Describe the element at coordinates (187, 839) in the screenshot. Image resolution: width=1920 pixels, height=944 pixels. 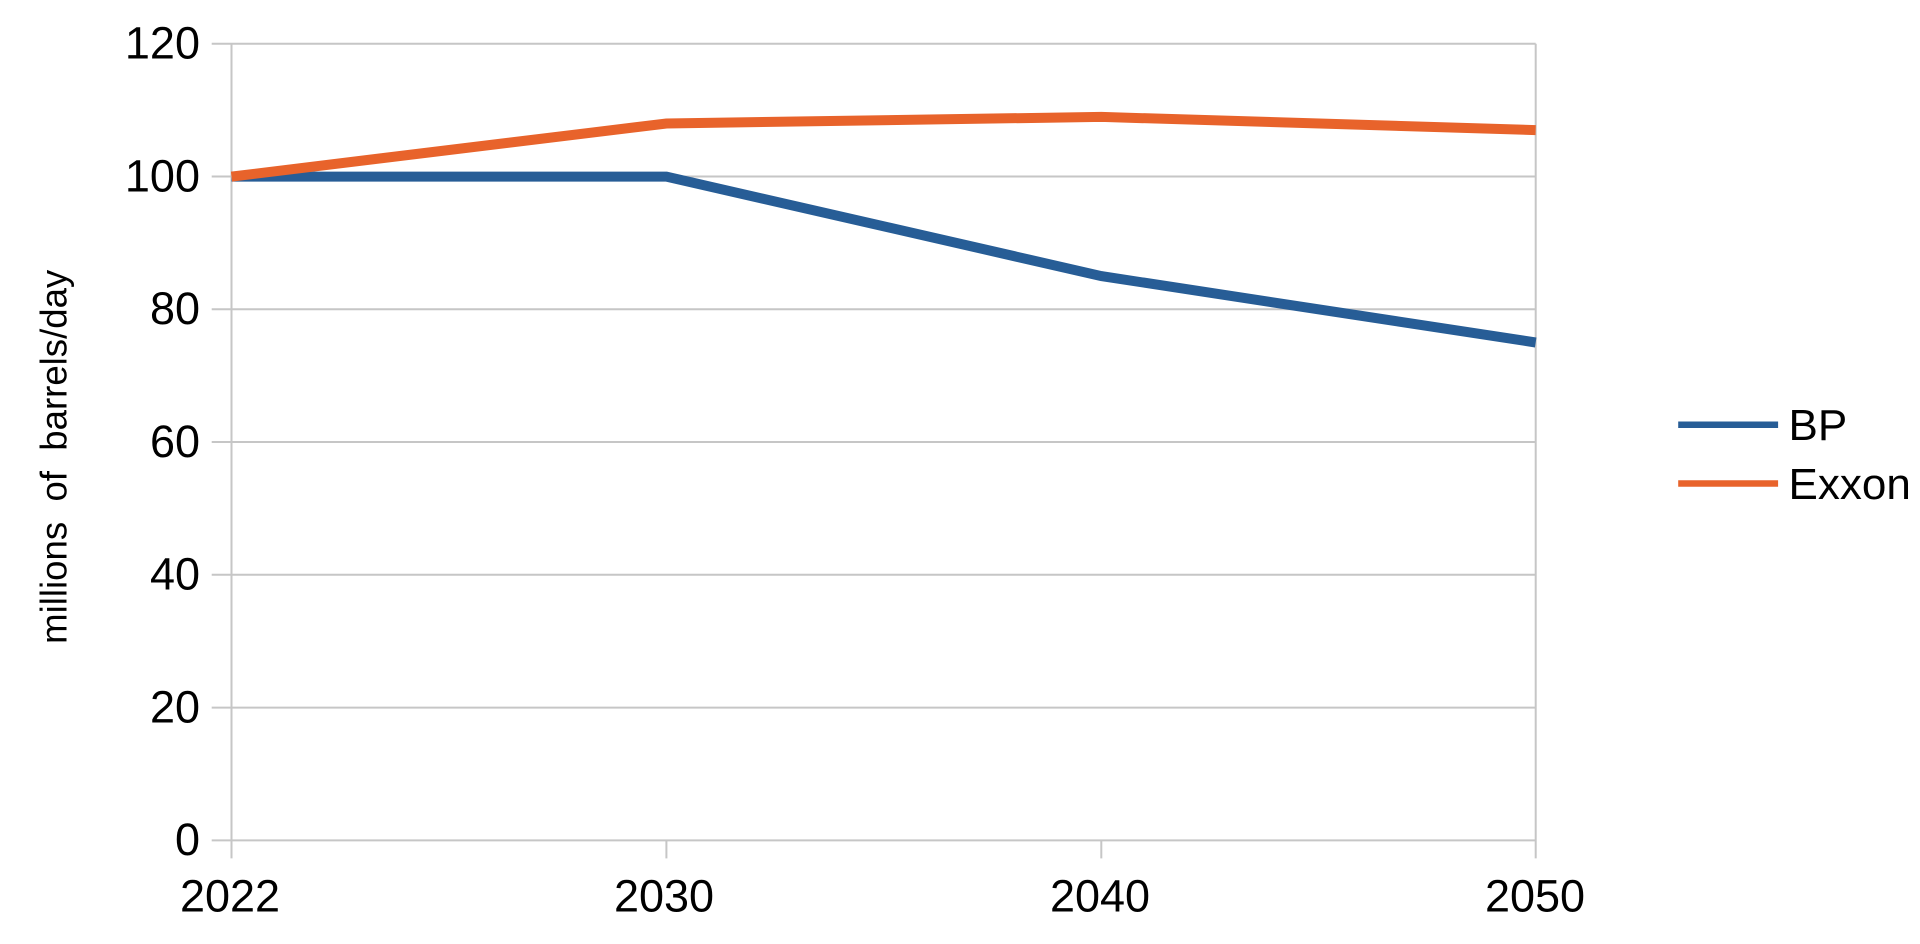
I see `svg-text: 0` at that location.